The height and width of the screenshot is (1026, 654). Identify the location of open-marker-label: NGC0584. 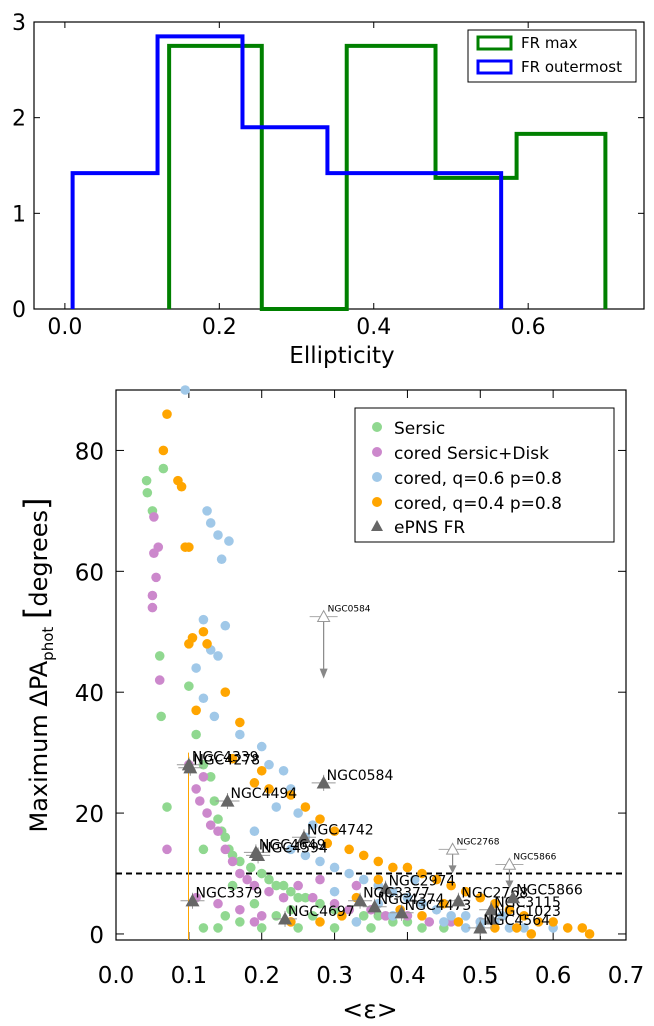
(349, 610).